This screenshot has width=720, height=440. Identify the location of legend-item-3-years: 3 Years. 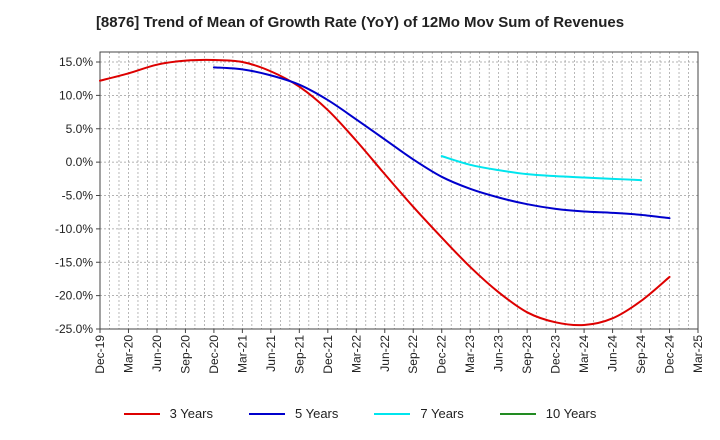
(168, 413).